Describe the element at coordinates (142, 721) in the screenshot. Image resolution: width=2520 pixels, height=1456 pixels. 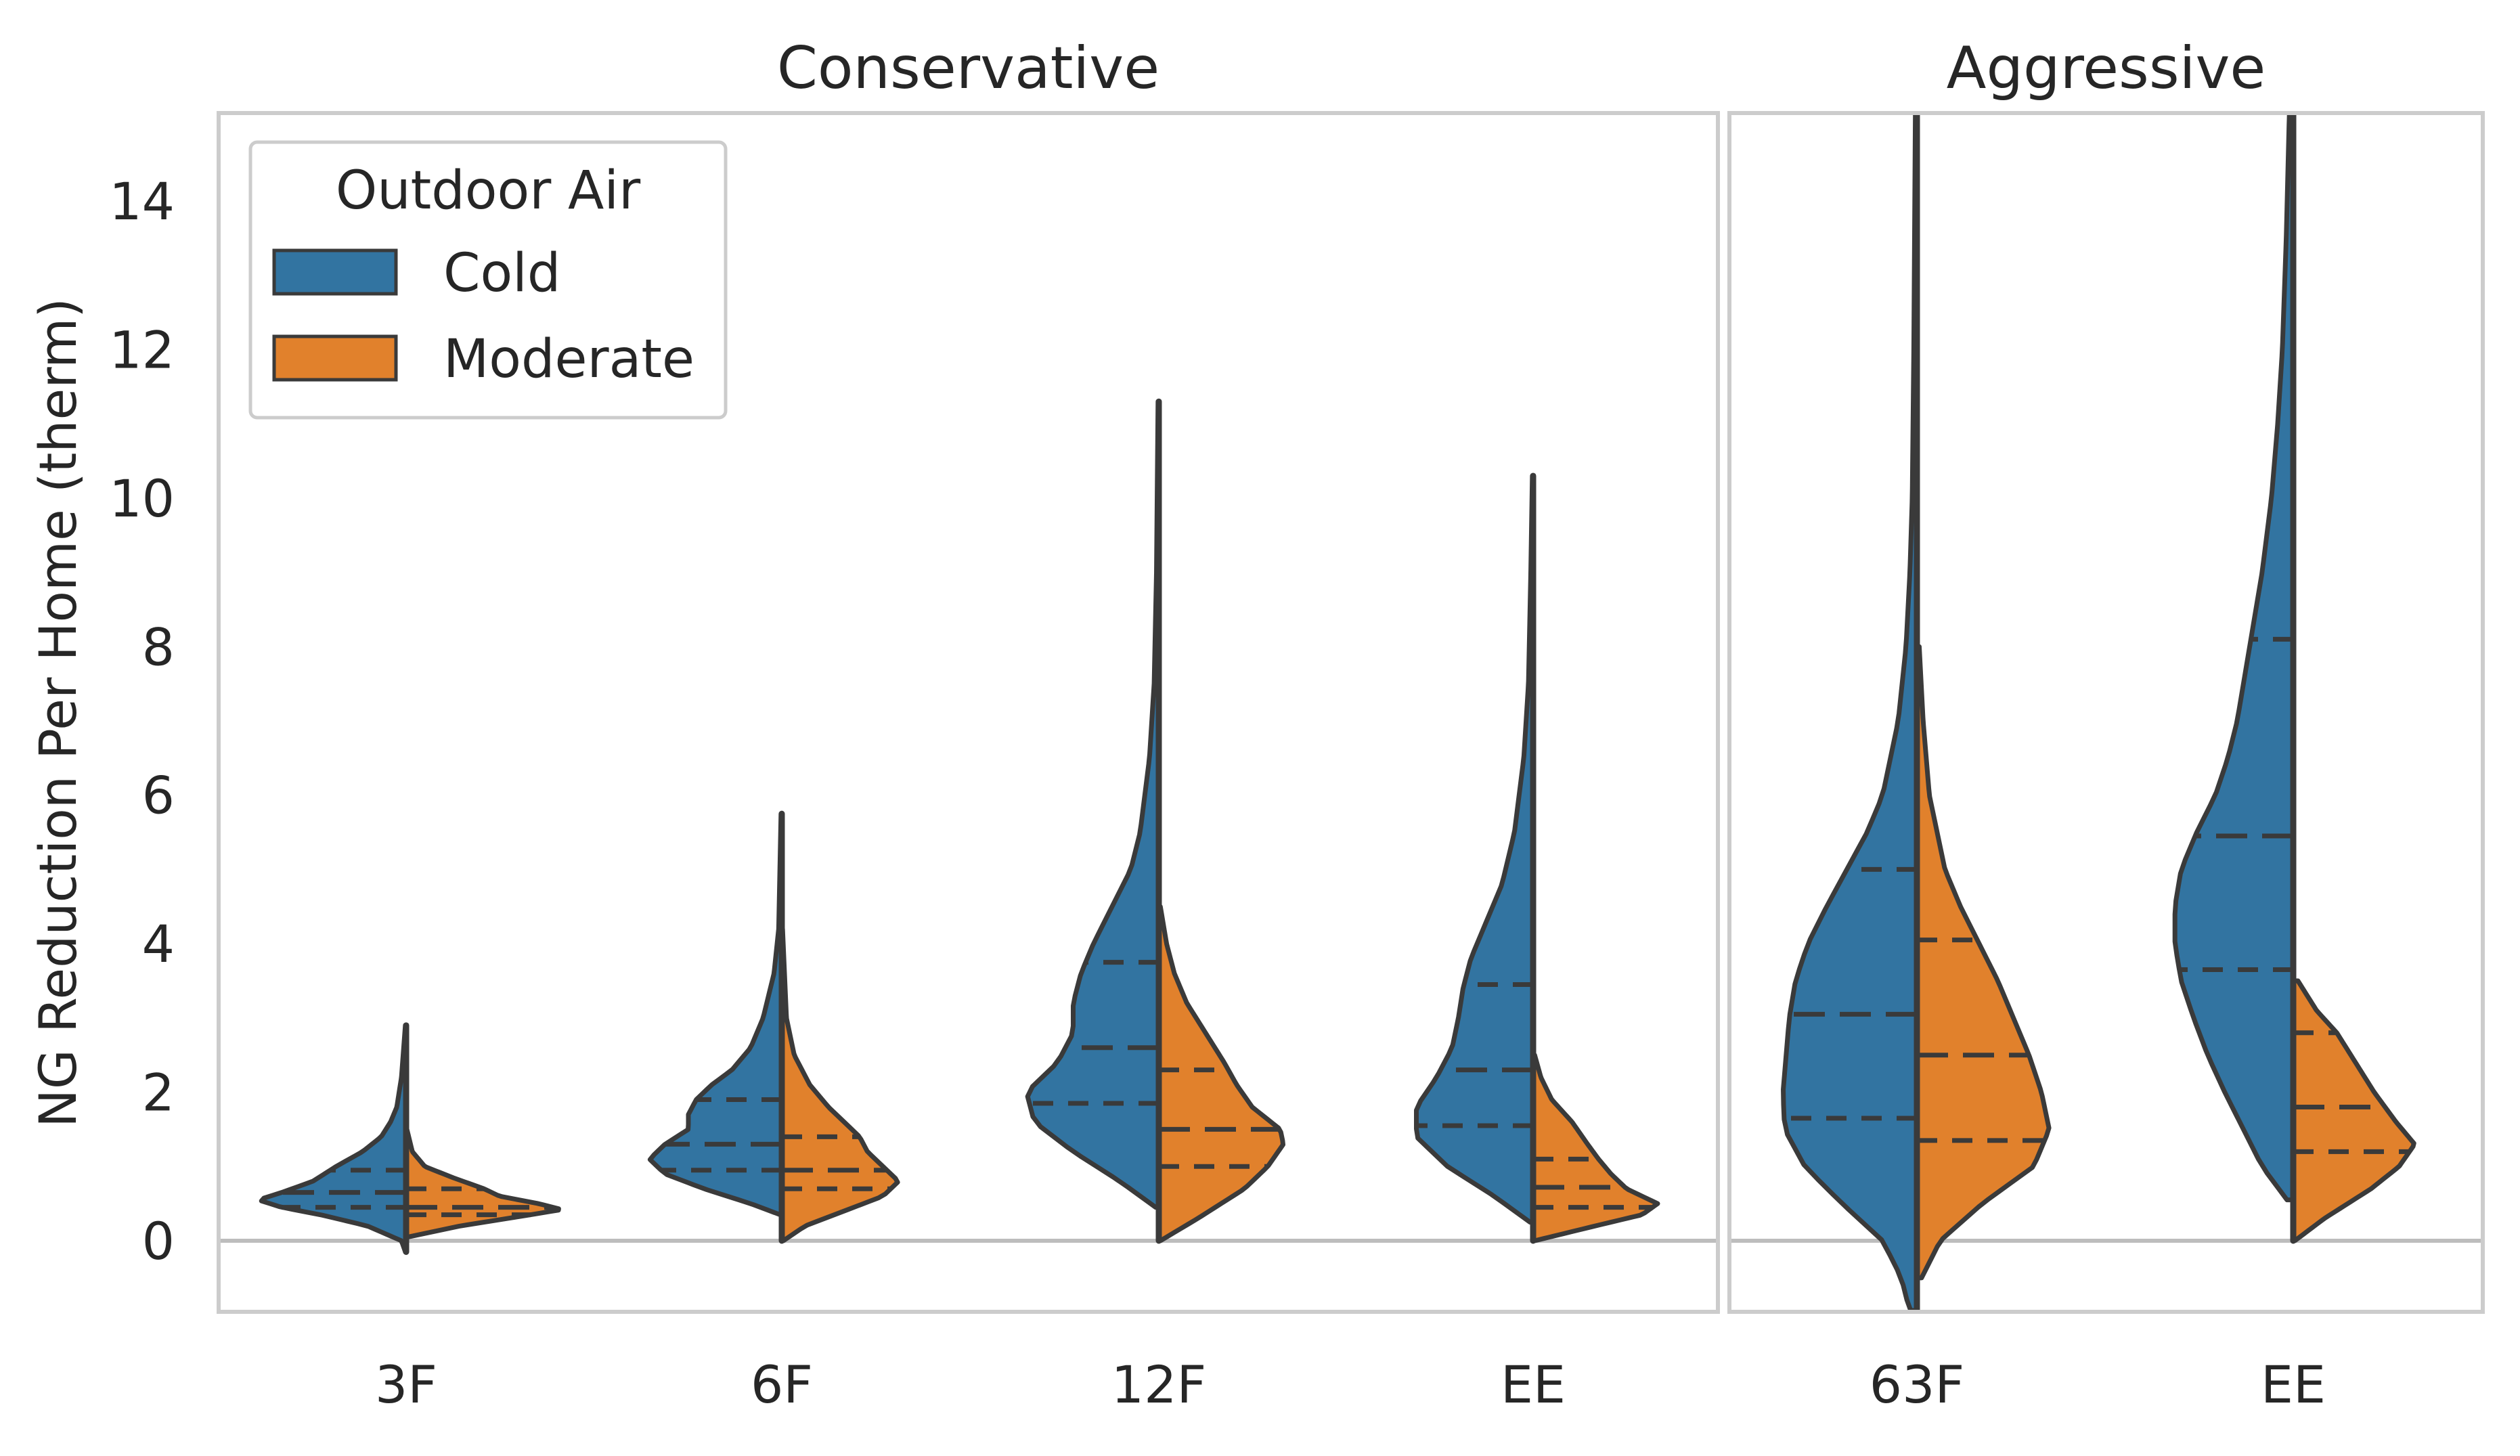
I see `y-tick-labels: 0 2 4 6 8 10 12 14` at that location.